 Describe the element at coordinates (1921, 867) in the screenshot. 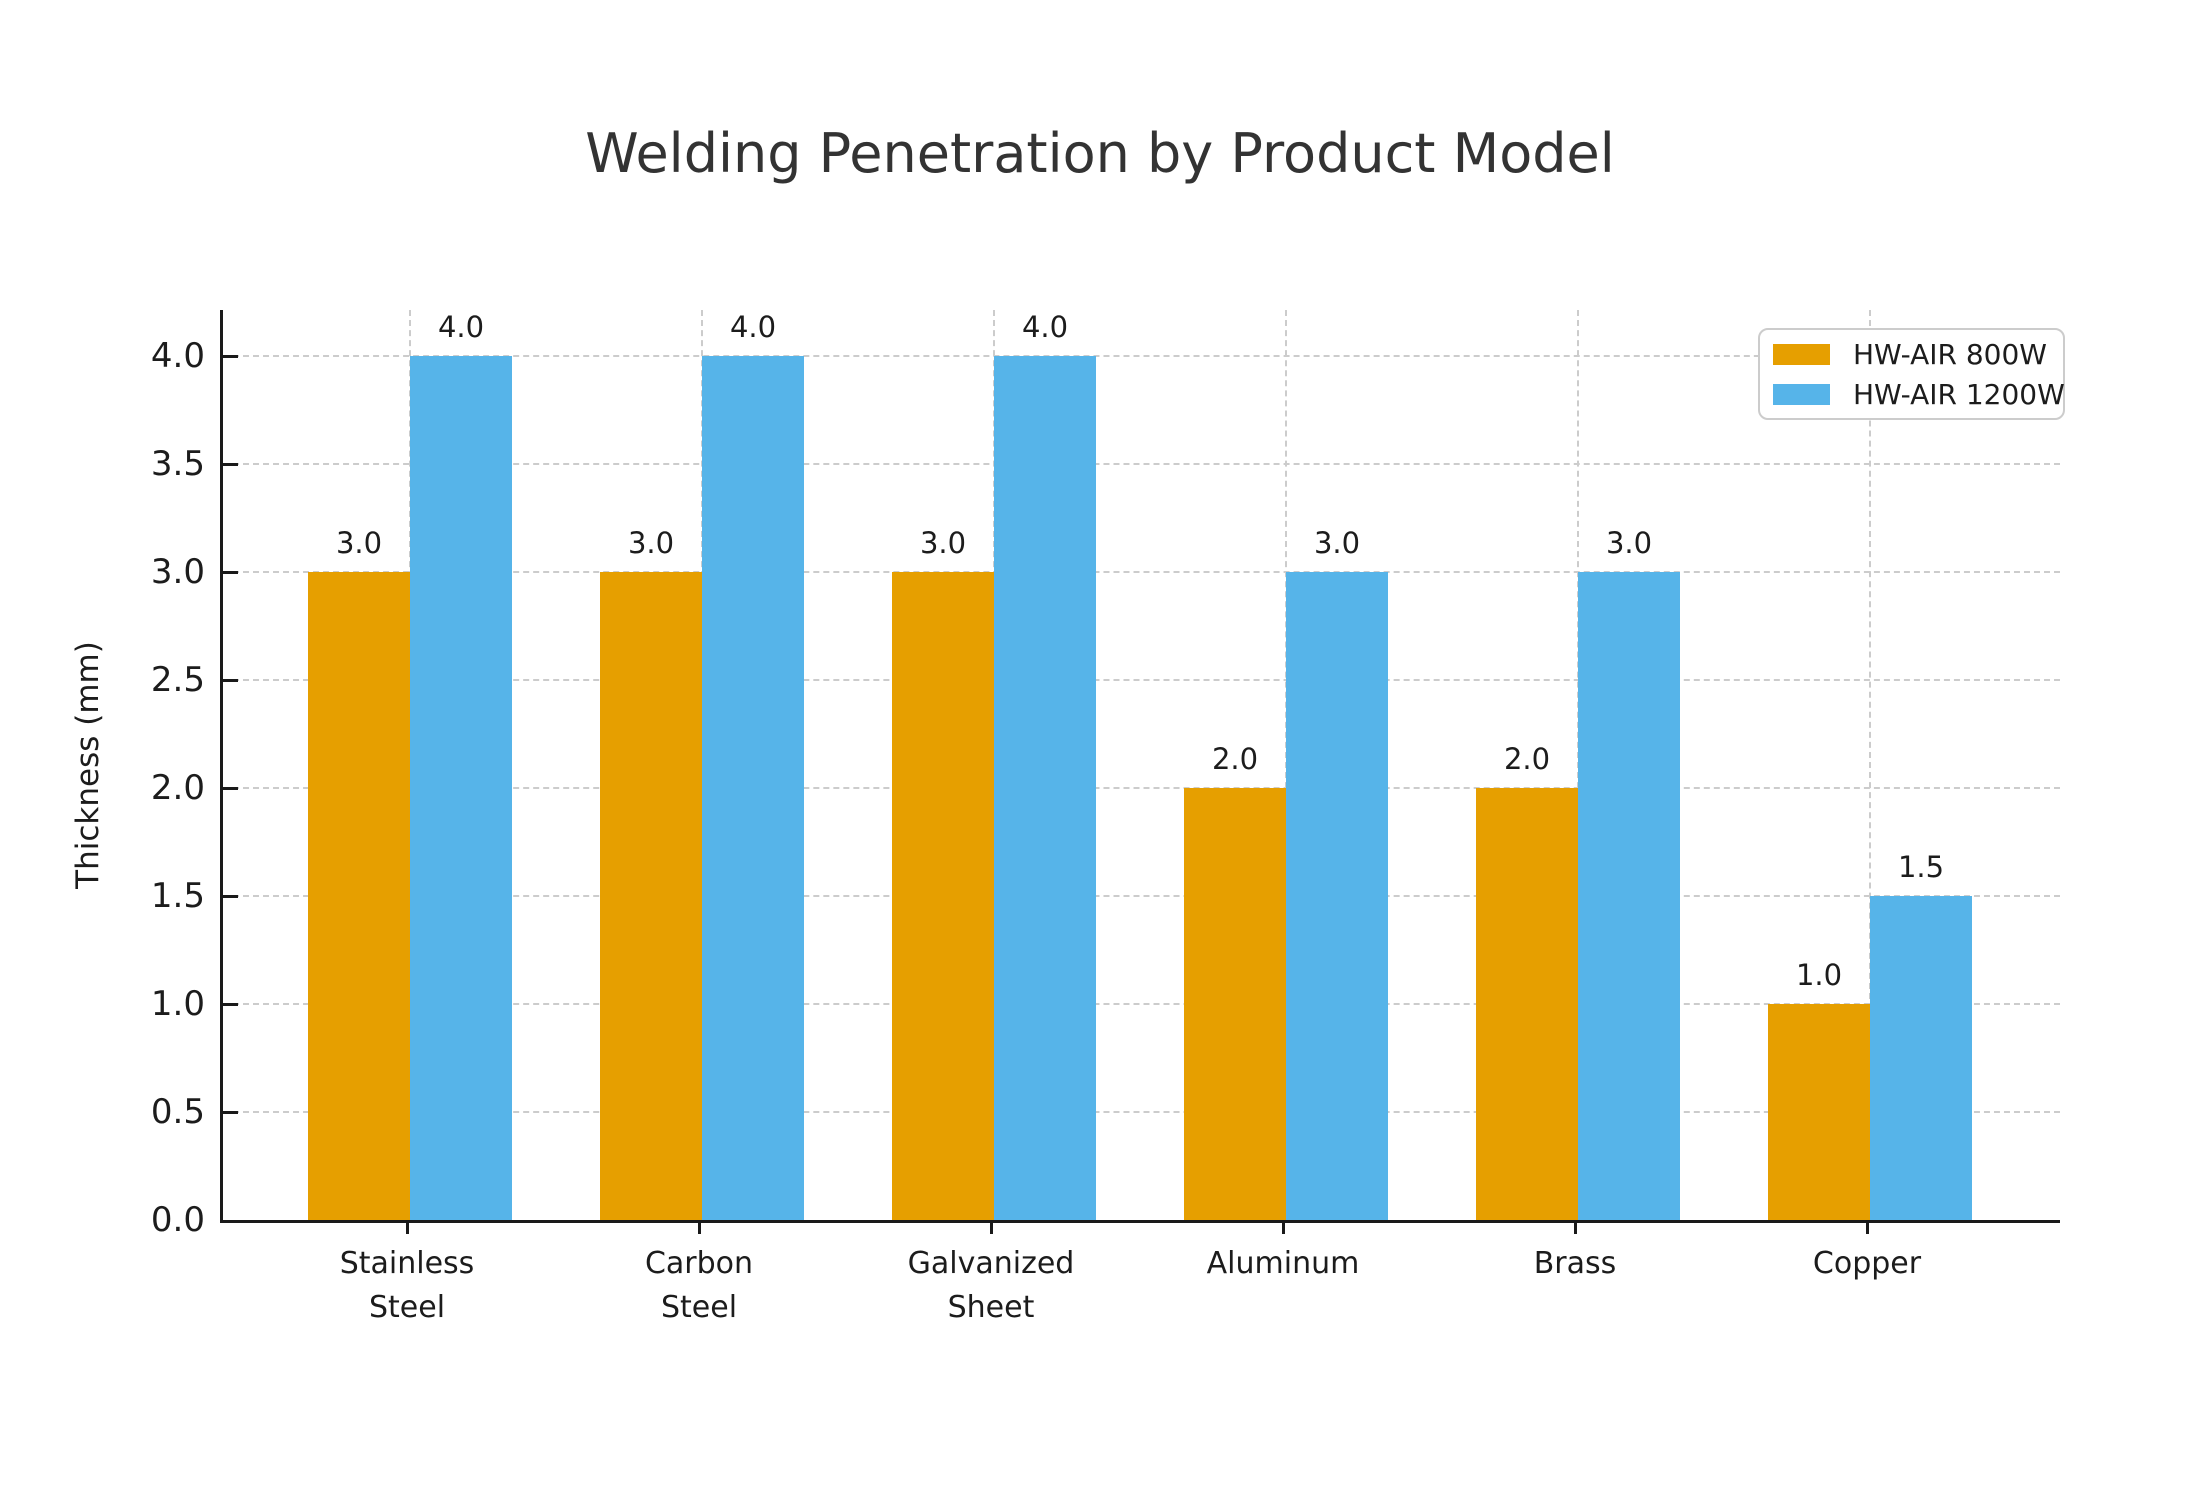

I see `bar-value-label: 1.5` at that location.